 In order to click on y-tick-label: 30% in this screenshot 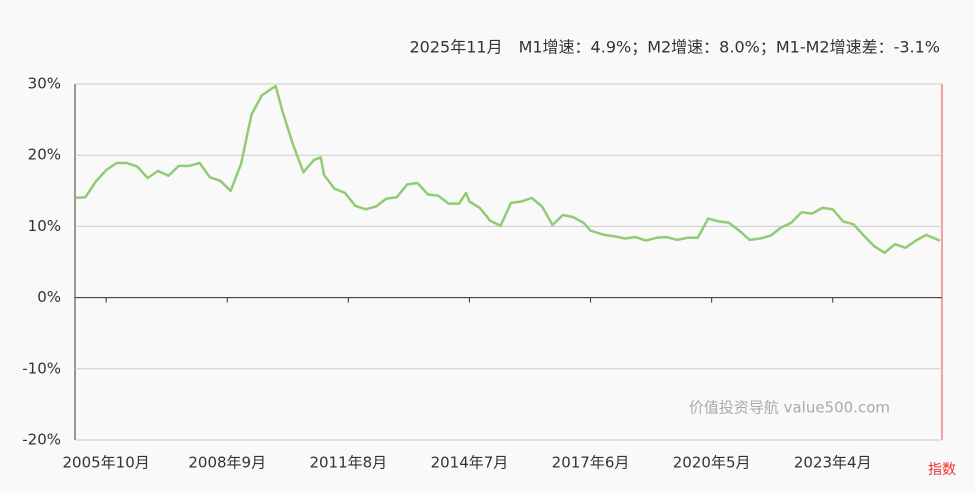, I will do `click(44, 84)`.